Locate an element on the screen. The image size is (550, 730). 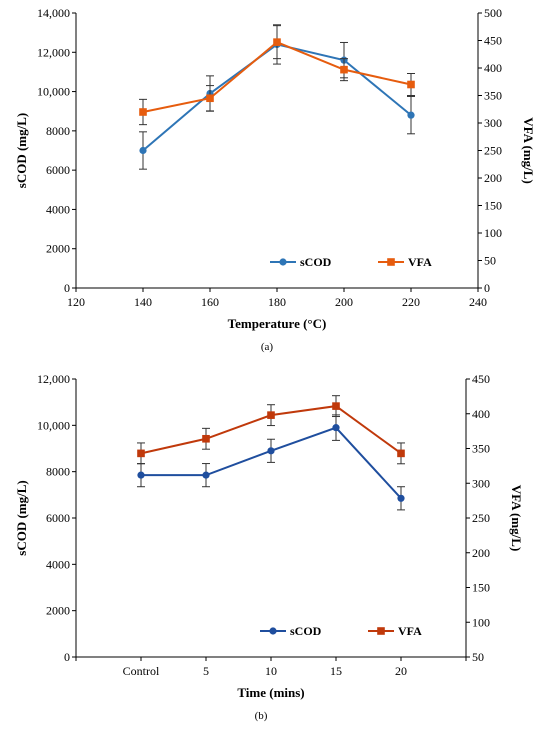
x-tick-label: 180 is located at coordinates (277, 302).